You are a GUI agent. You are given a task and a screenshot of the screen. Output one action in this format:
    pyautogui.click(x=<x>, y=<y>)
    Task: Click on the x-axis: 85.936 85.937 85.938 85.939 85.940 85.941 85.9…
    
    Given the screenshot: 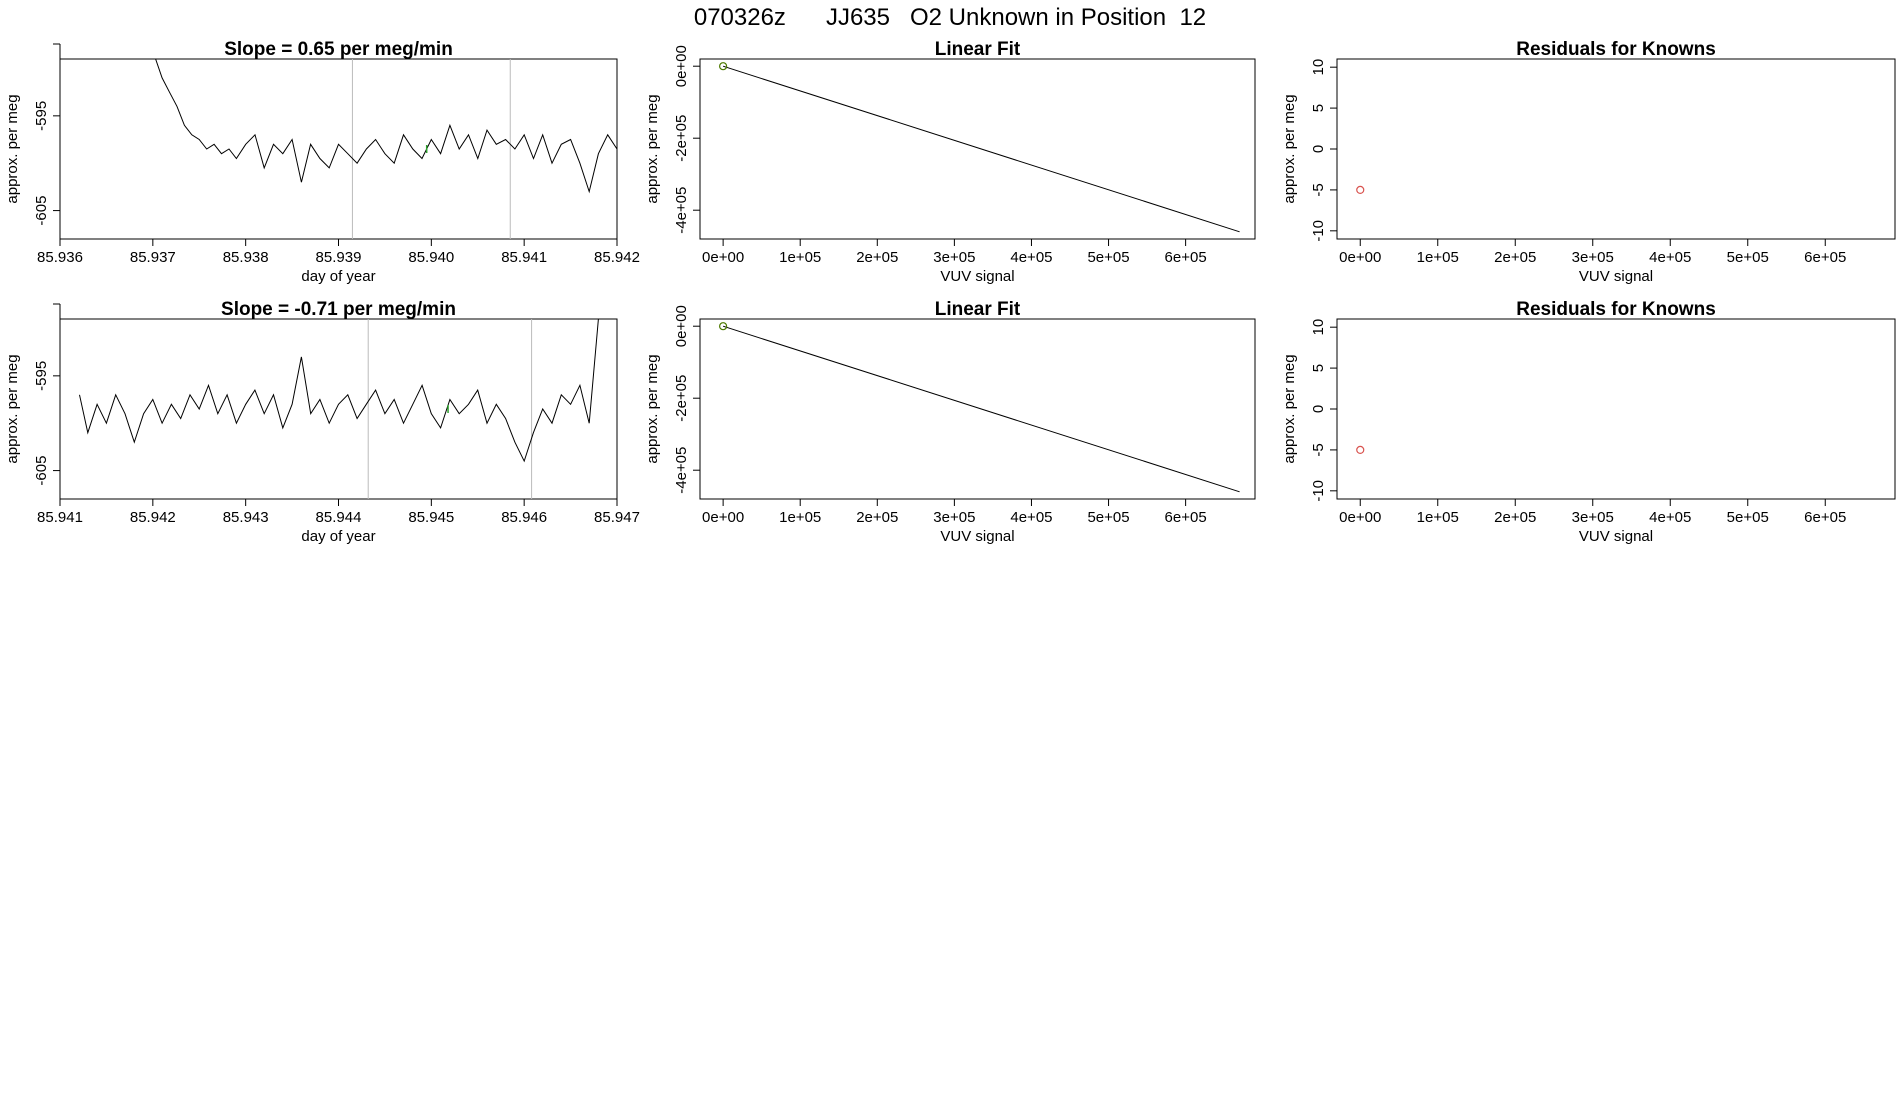 What is the action you would take?
    pyautogui.click(x=338, y=261)
    